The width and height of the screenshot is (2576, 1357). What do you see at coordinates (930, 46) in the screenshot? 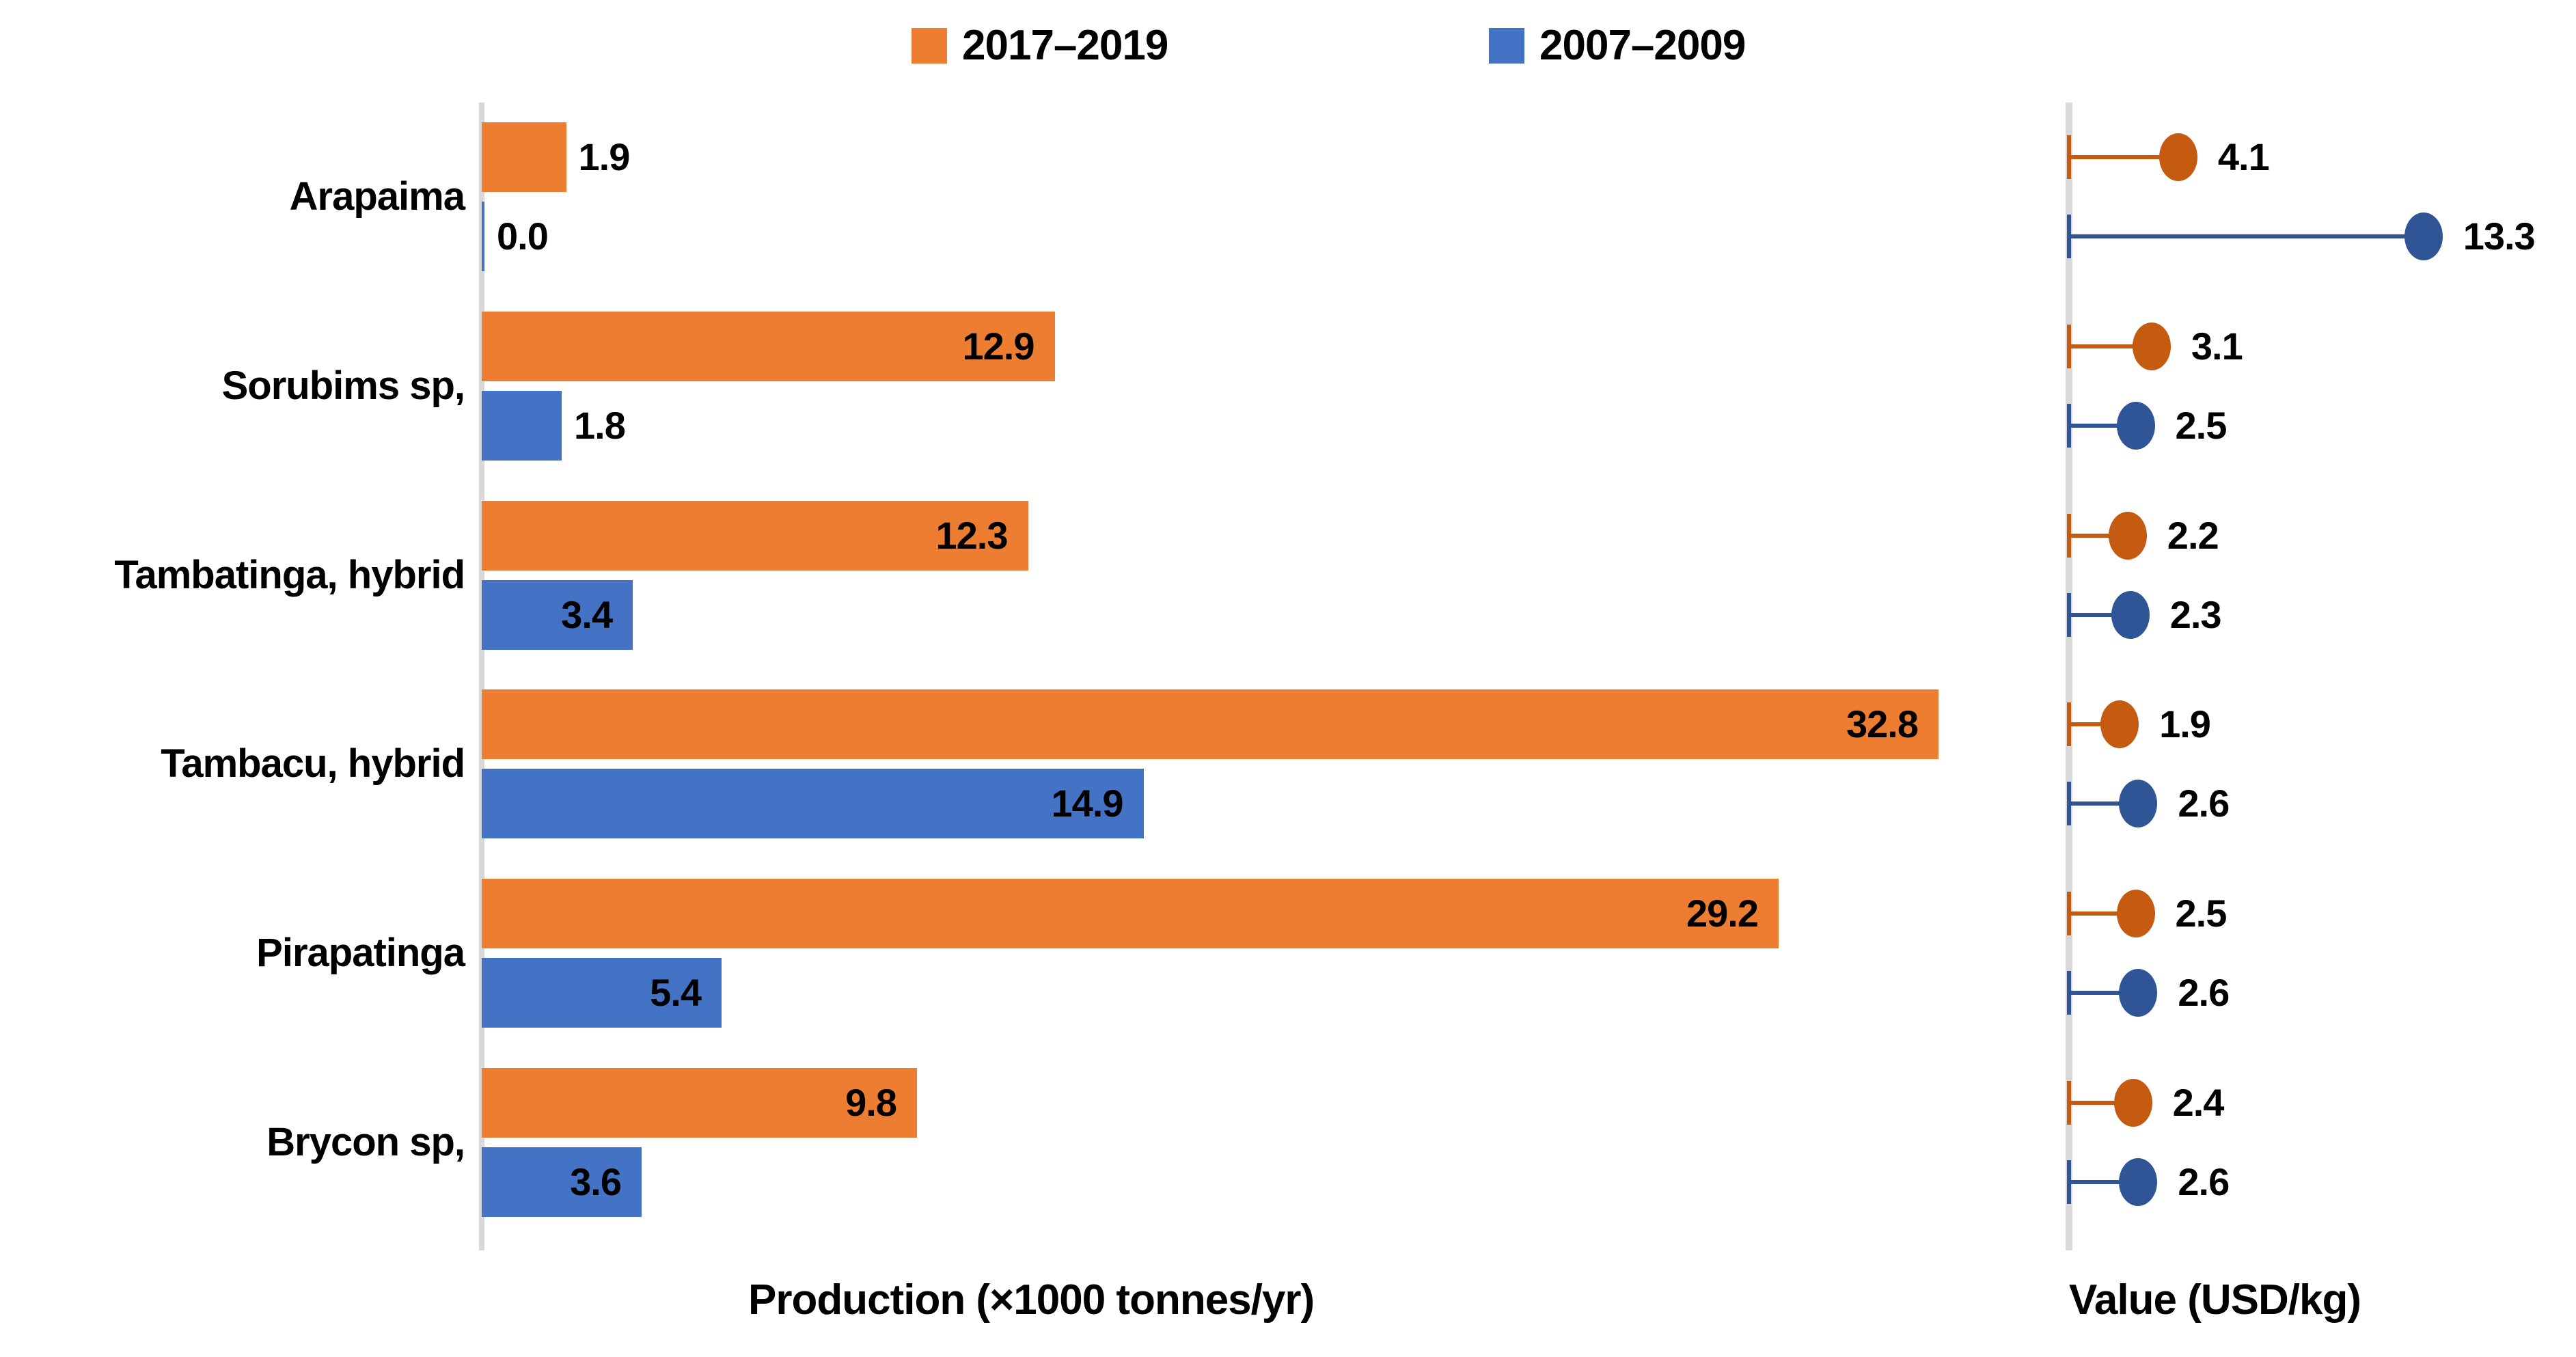
I see `legend-swatch-2017-2019` at bounding box center [930, 46].